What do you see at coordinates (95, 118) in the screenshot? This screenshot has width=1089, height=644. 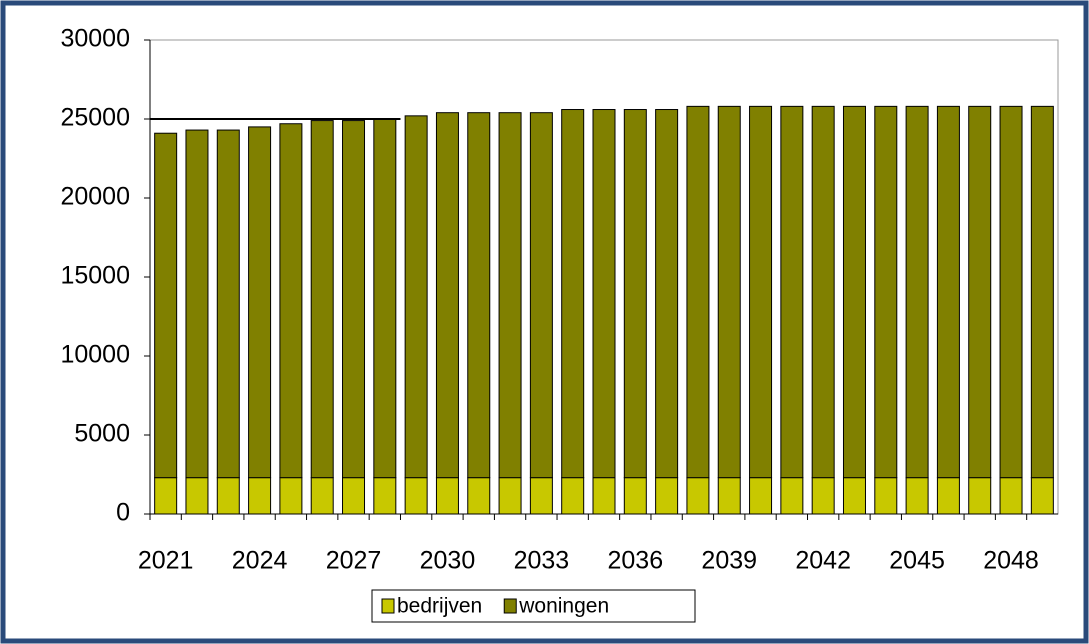 I see `y-tick-label: 25000` at bounding box center [95, 118].